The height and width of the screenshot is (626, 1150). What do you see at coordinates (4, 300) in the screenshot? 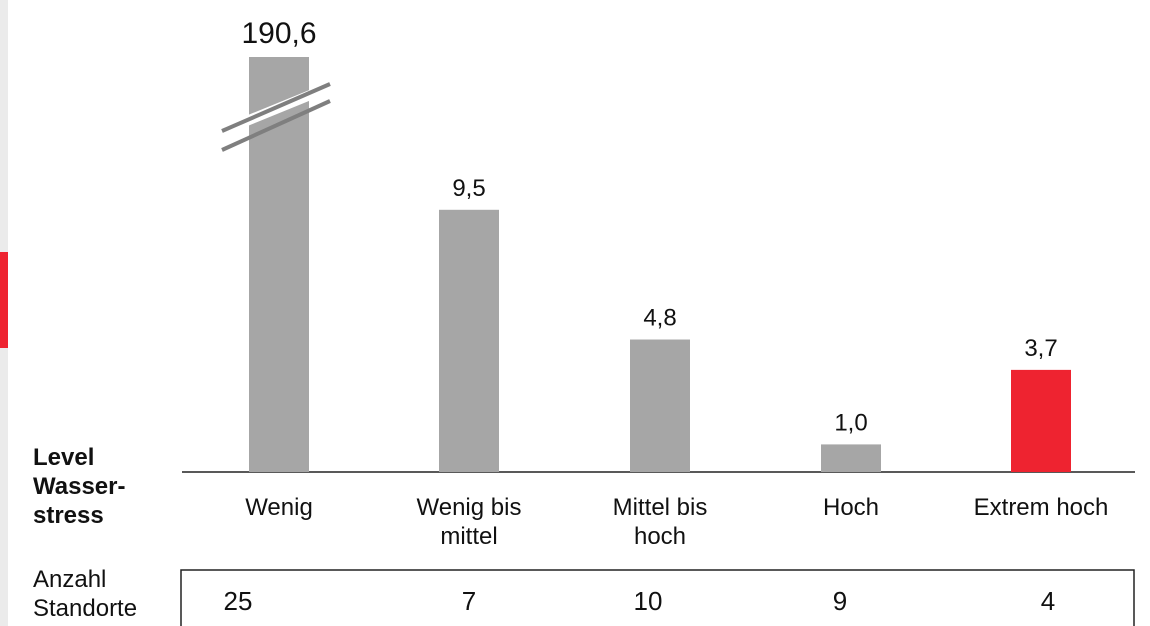
I see `accent-marker` at bounding box center [4, 300].